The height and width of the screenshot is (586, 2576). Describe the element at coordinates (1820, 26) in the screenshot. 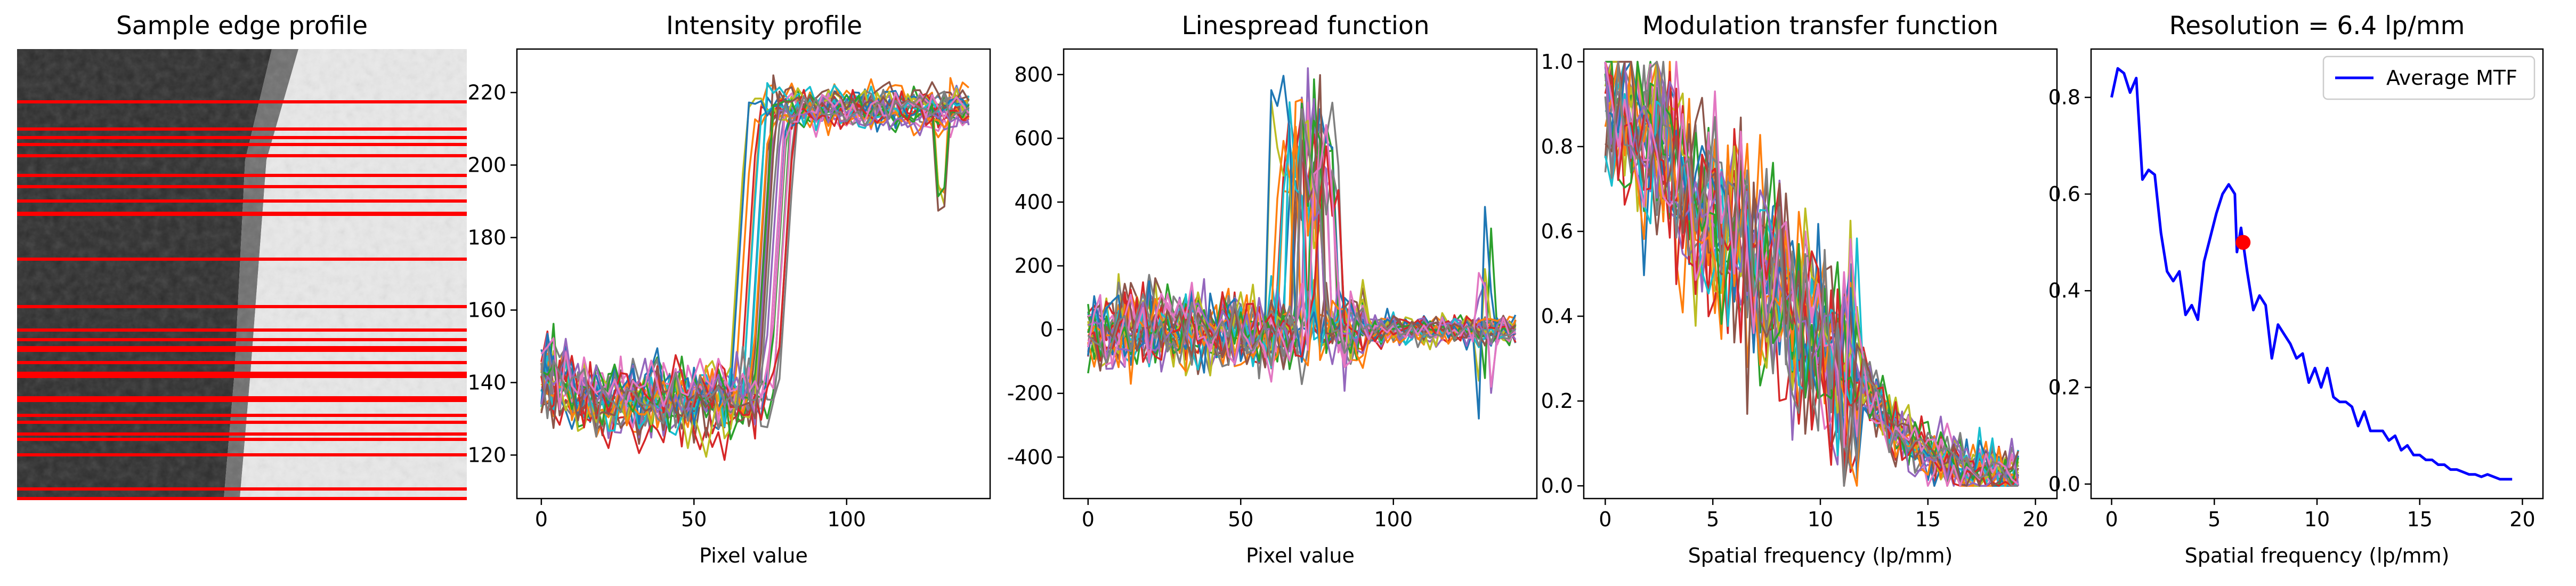

I see `panel4-title: Modulation transfer function` at that location.